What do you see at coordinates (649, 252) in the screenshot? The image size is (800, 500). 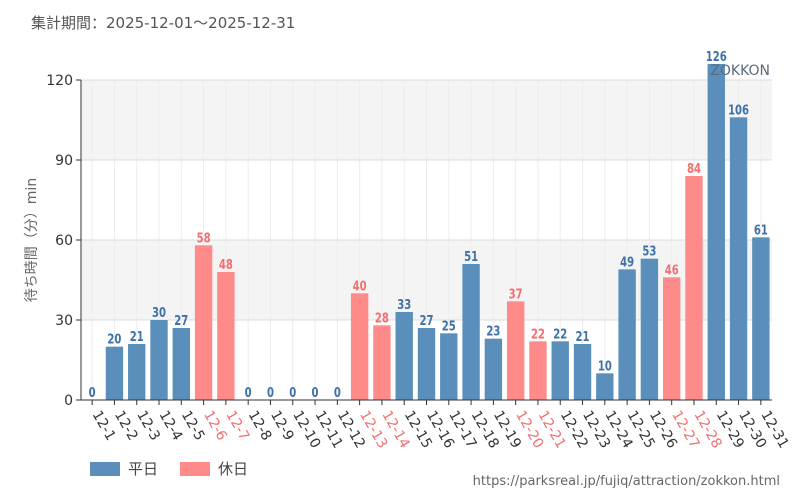 I see `bar-value-label: 53` at bounding box center [649, 252].